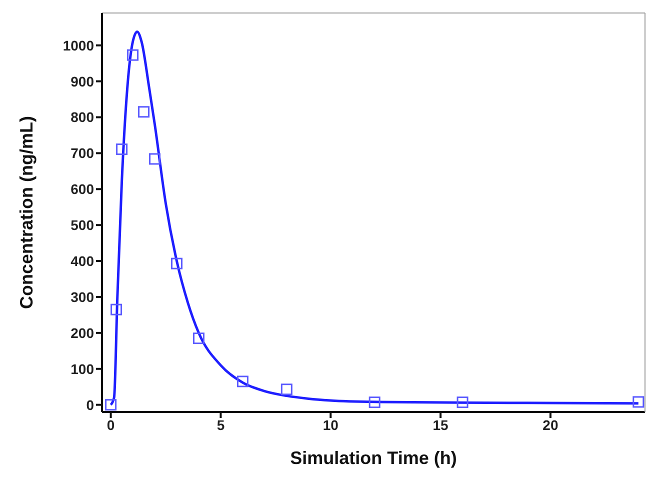 The height and width of the screenshot is (481, 649). Describe the element at coordinates (330, 424) in the screenshot. I see `x-tick-label: 10` at that location.